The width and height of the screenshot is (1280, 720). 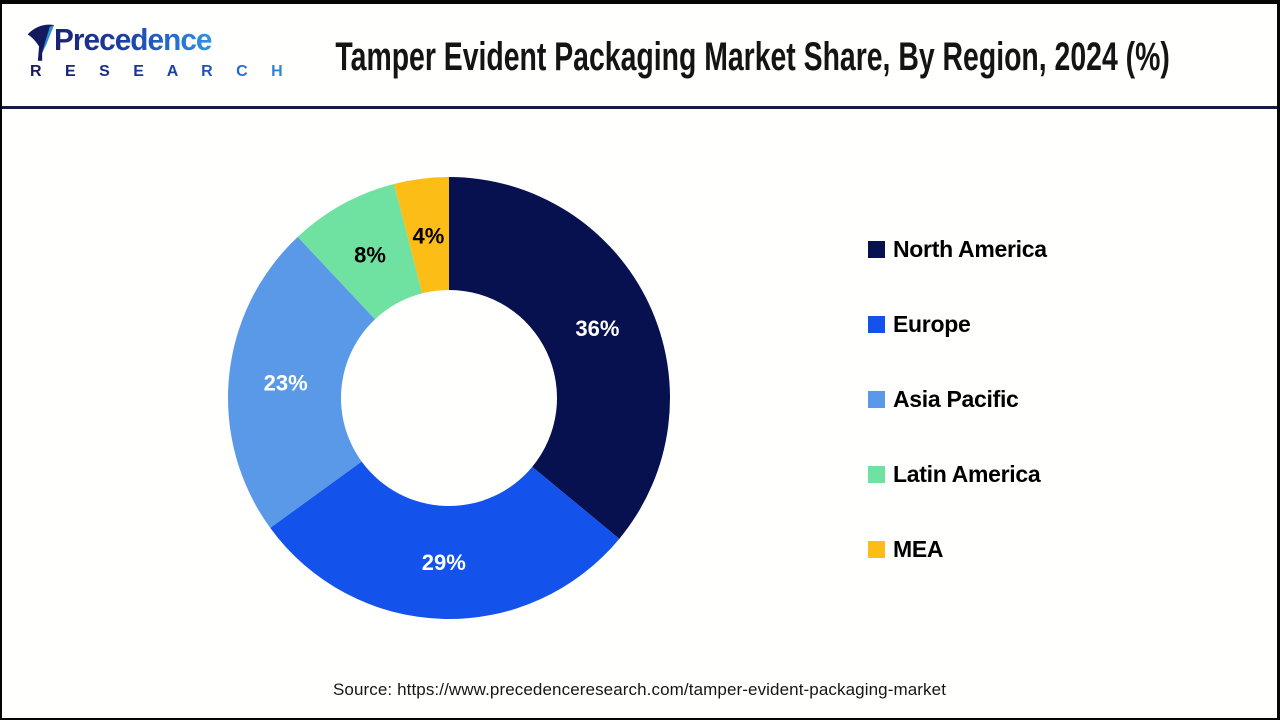 I want to click on donut-slice-north-america, so click(x=559, y=358).